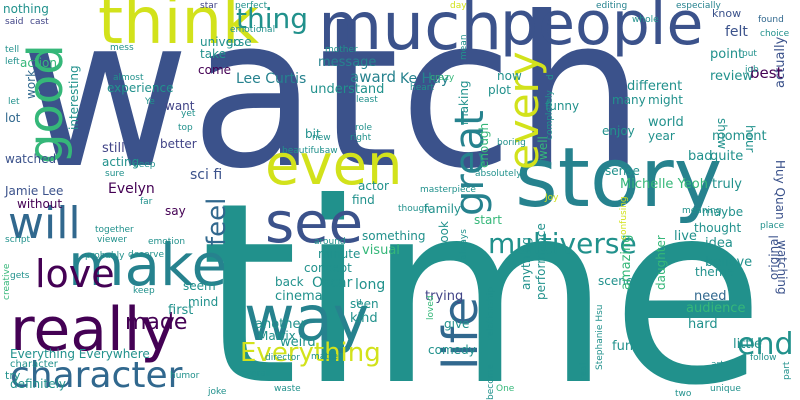 The image size is (800, 400). Describe the element at coordinates (499, 90) in the screenshot. I see `word: plot` at that location.